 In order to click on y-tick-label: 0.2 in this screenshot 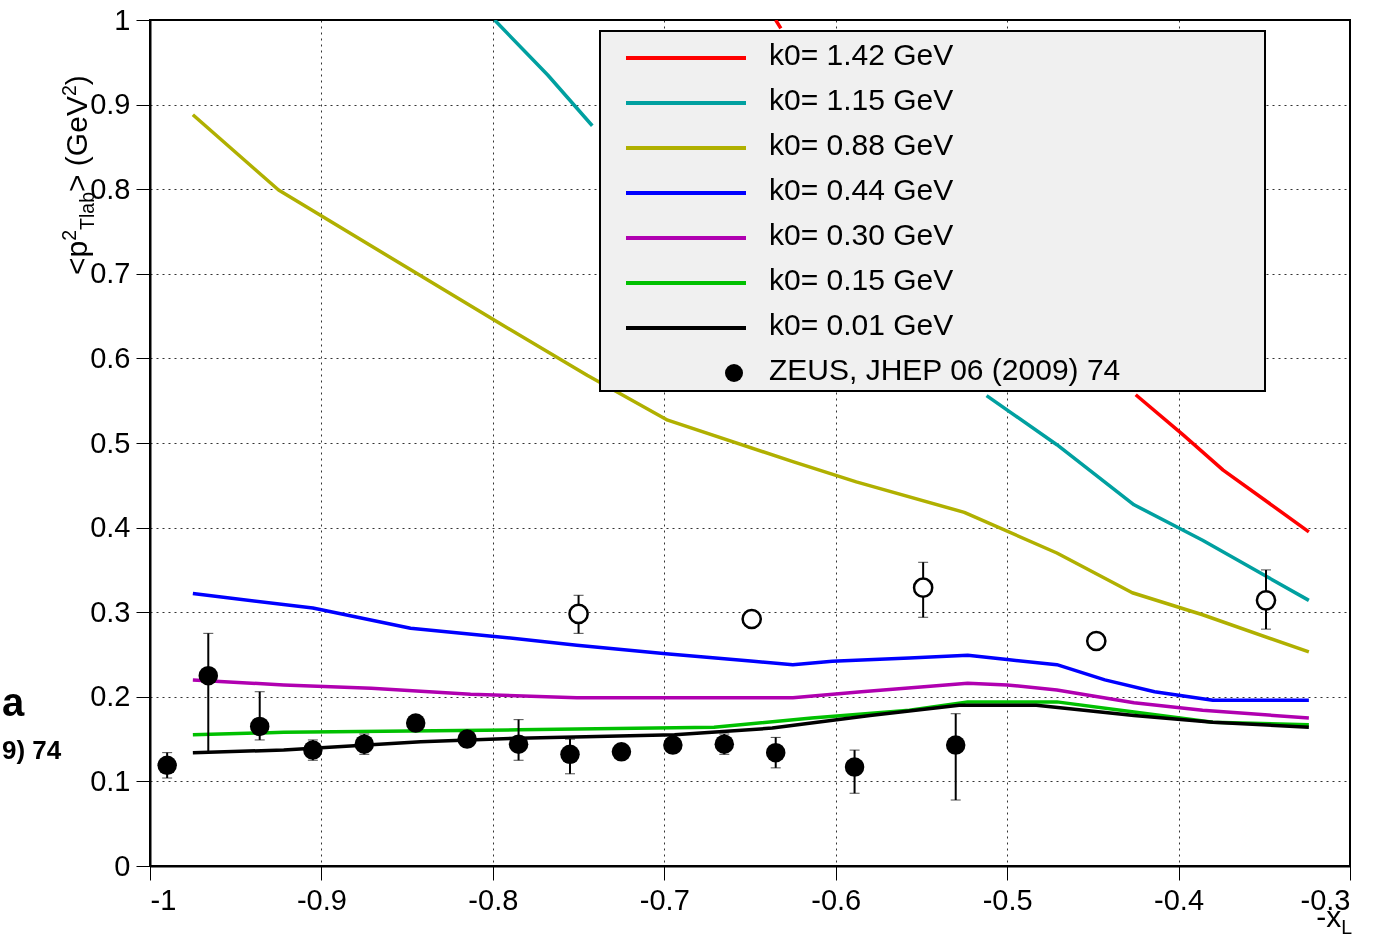, I will do `click(110, 696)`.